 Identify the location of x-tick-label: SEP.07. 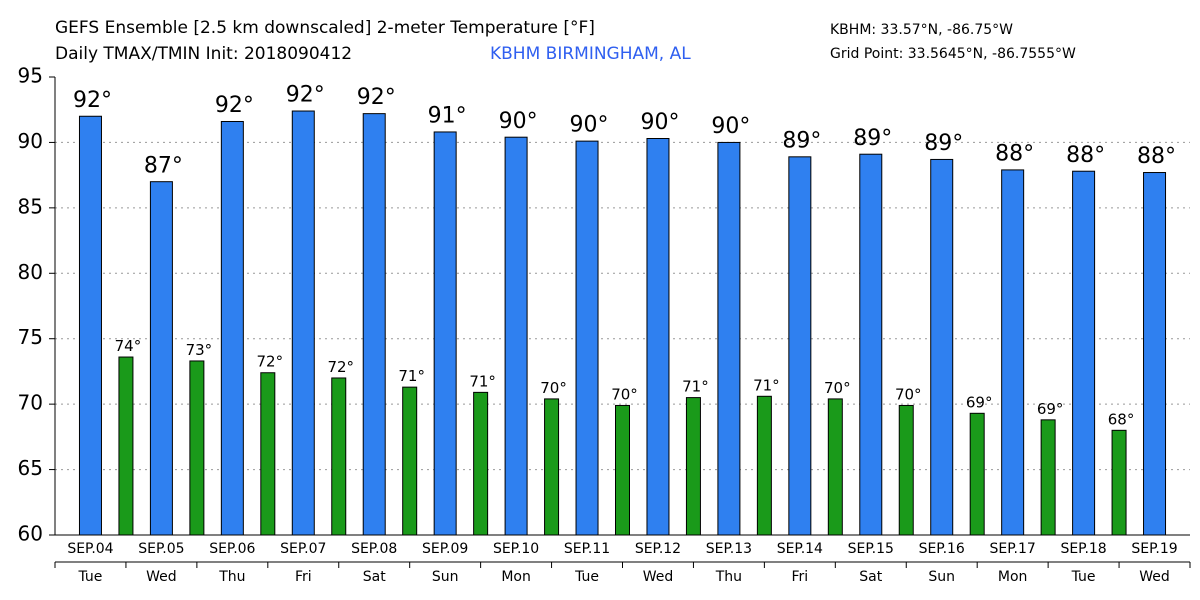
(303, 549).